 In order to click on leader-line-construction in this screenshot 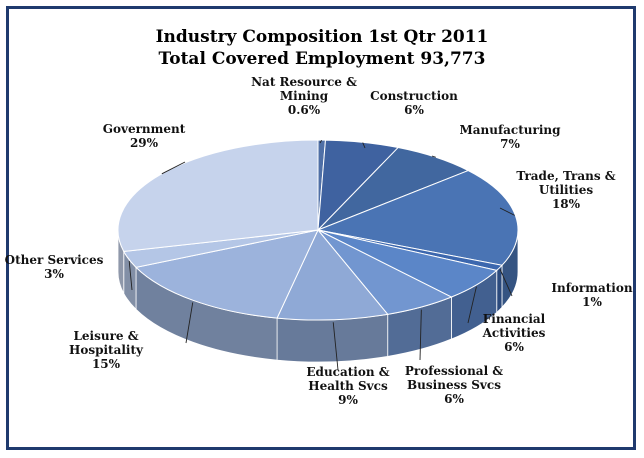, I will do `click(364, 145)`.